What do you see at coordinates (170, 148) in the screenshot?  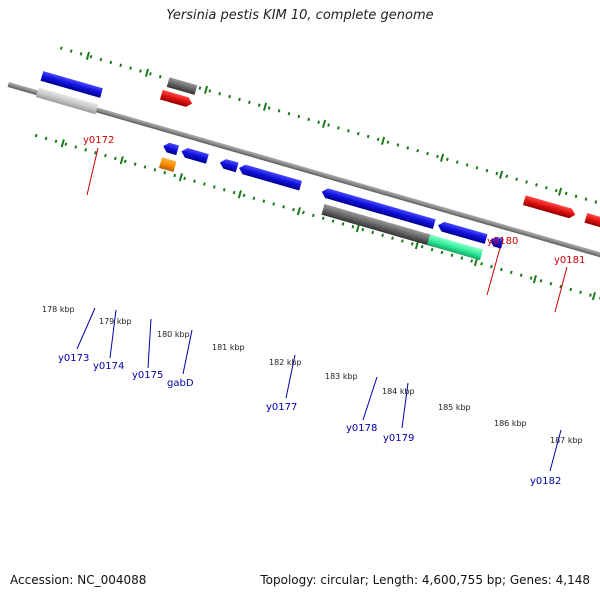 I see `gene-arrow-y0173` at bounding box center [170, 148].